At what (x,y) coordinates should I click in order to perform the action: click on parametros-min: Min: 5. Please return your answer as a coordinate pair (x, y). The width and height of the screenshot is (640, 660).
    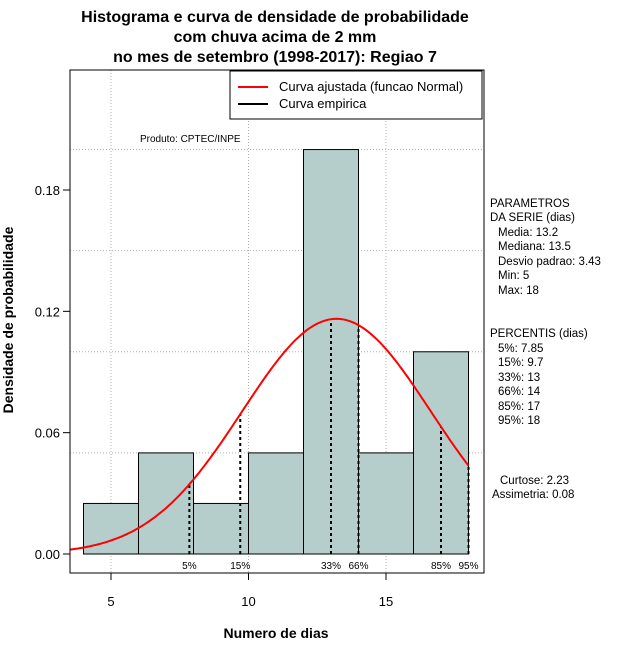
    Looking at the image, I should click on (513, 276).